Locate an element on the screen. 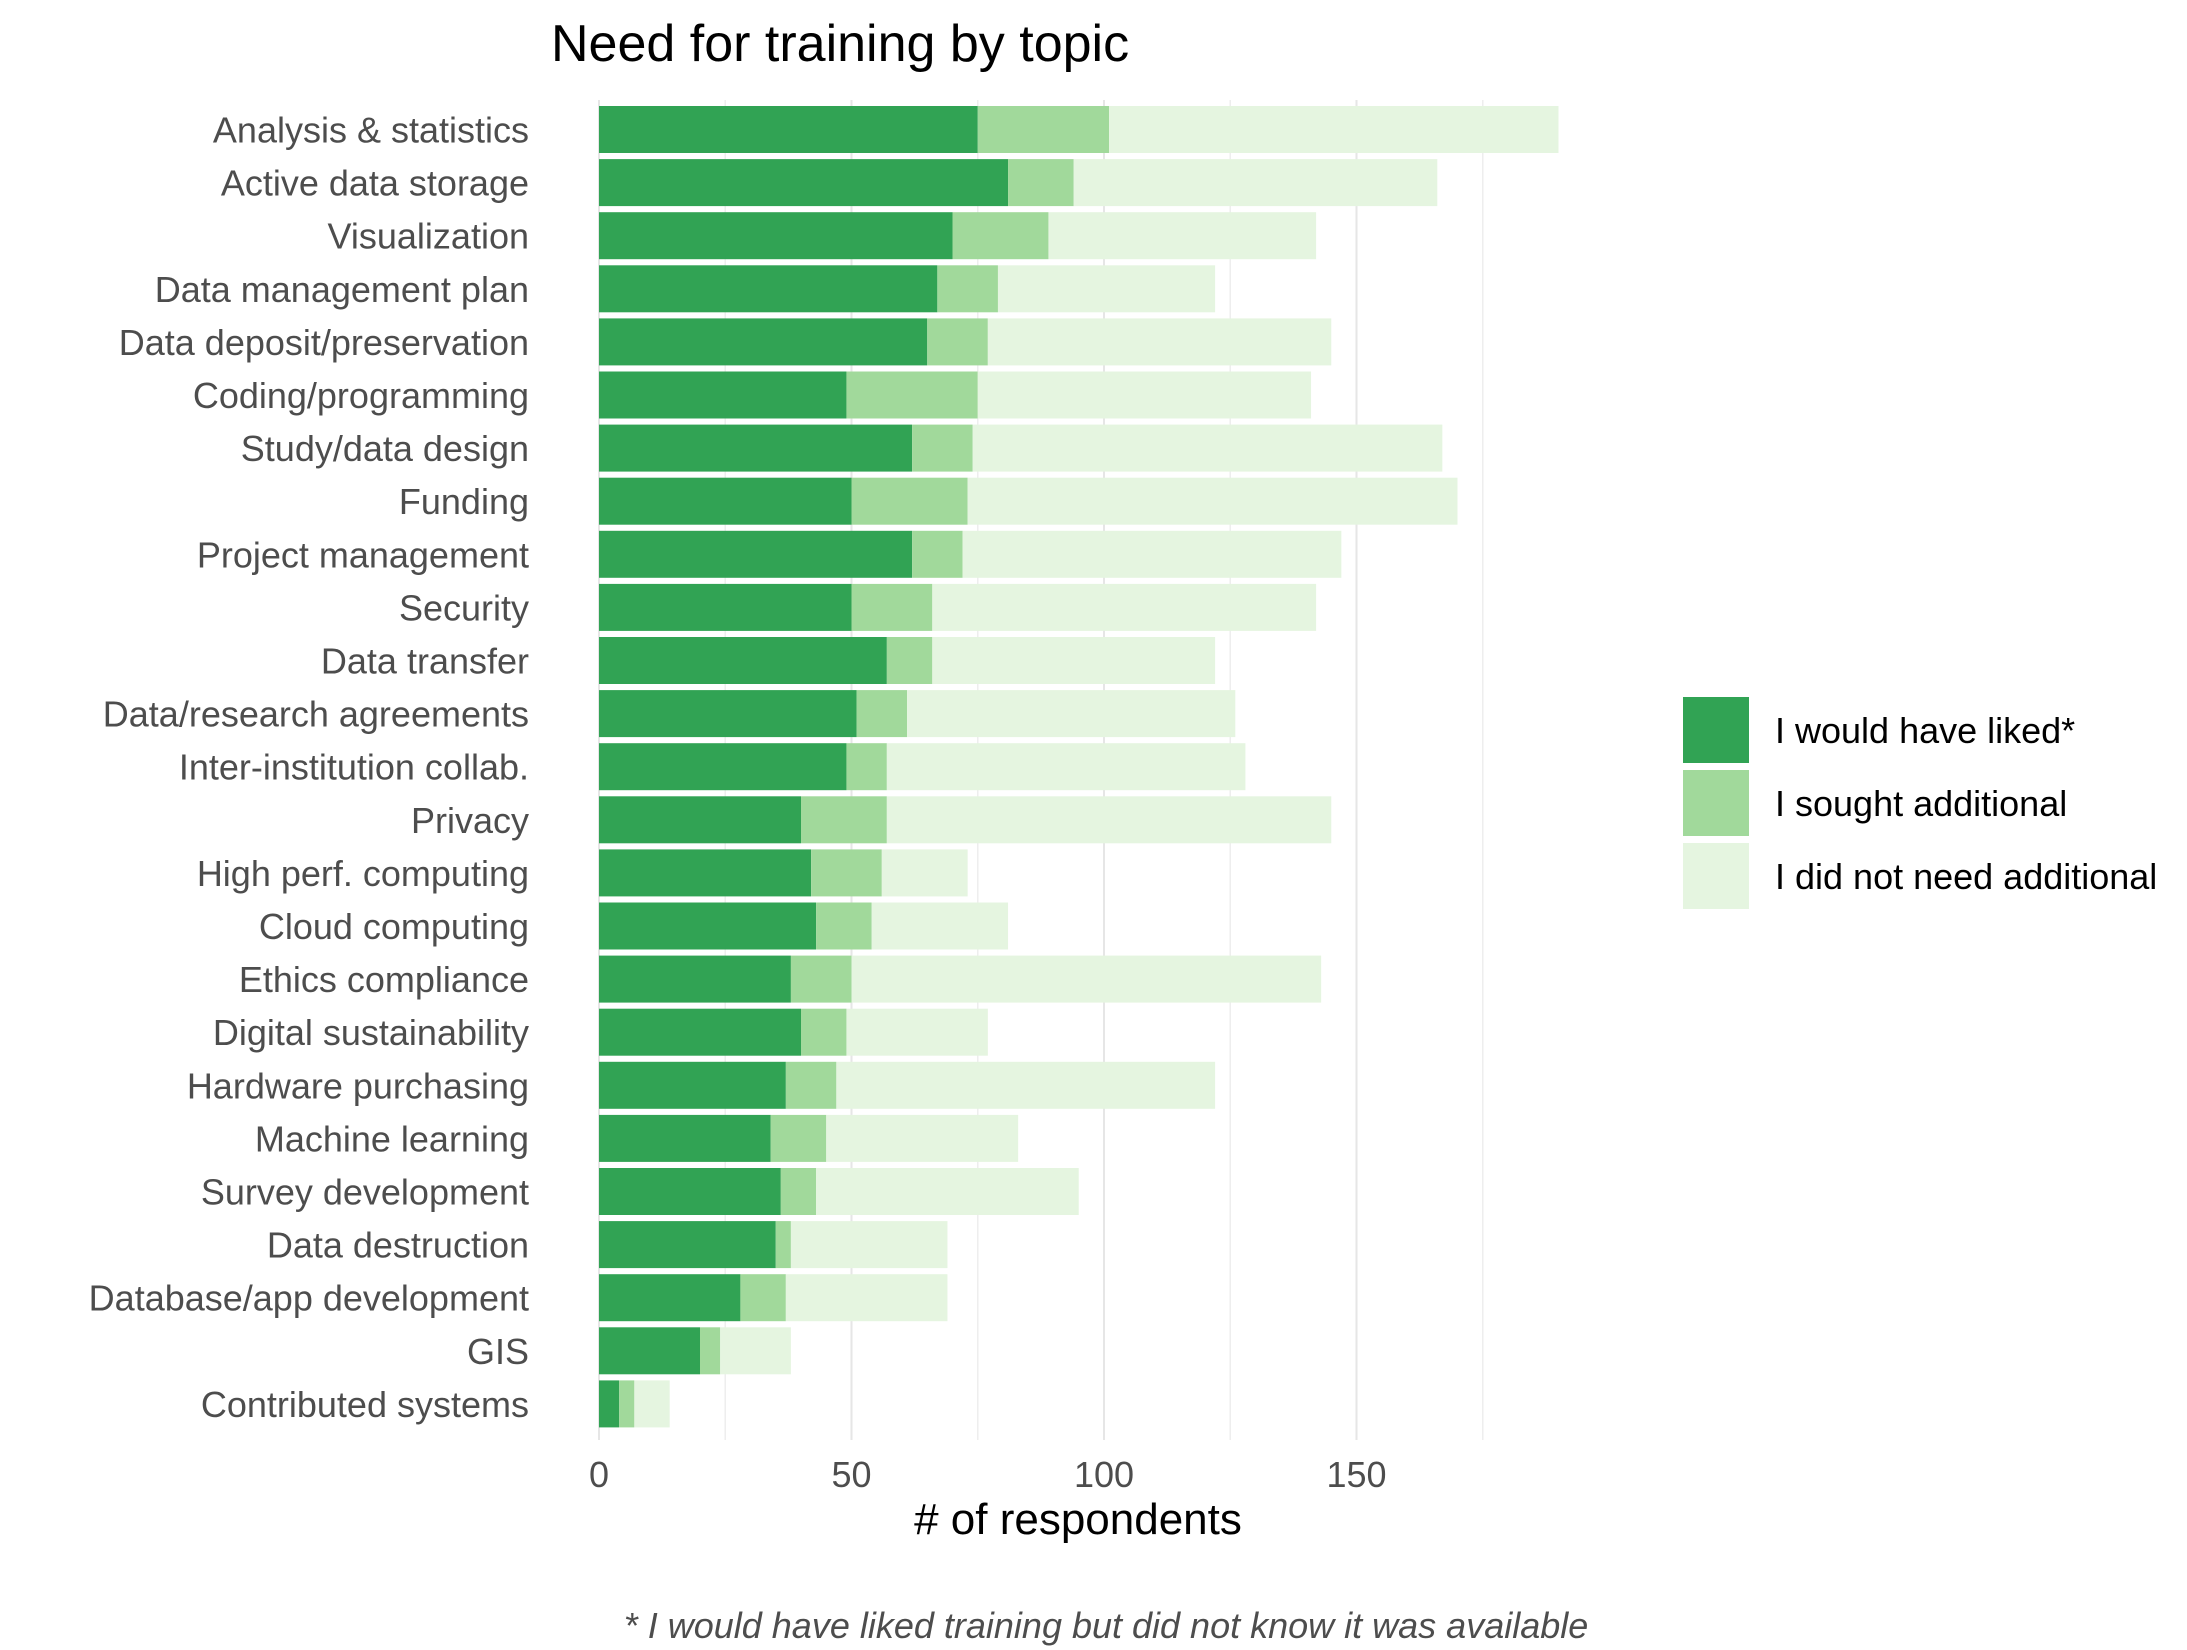  category-label: High perf. computing is located at coordinates (363, 873).